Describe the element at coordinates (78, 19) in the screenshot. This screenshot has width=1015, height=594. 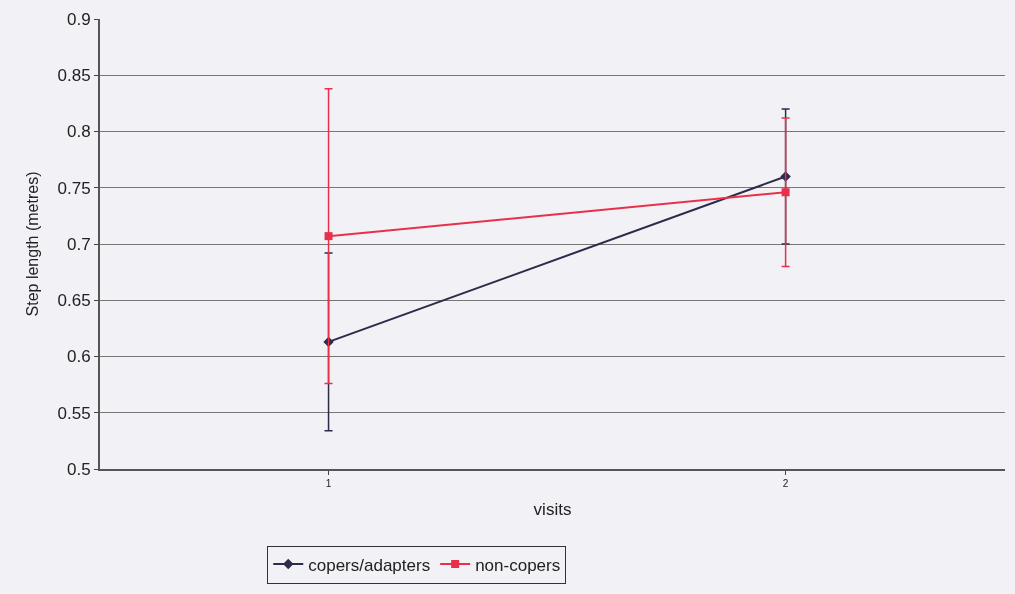
I see `y-tick-label: 0.9` at that location.